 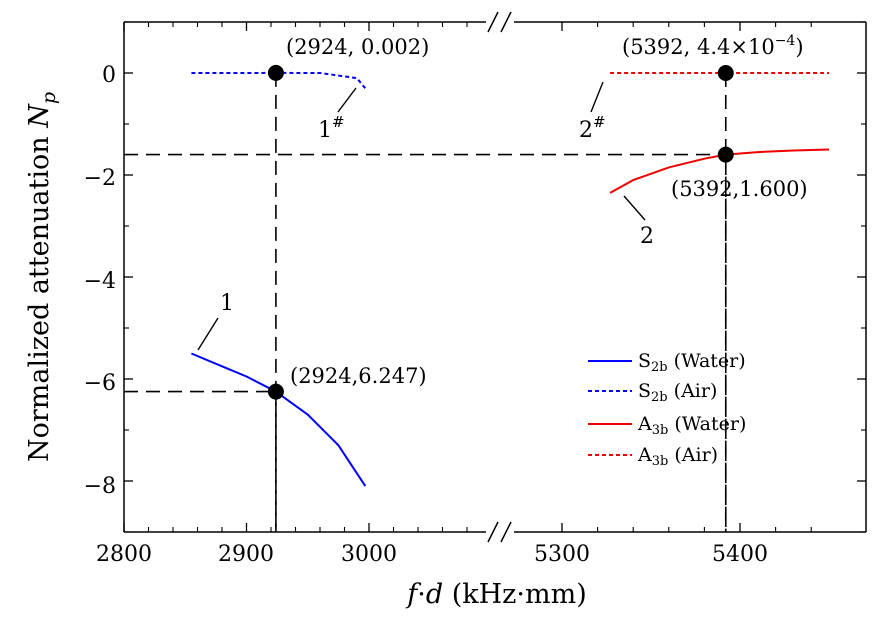 What do you see at coordinates (562, 554) in the screenshot?
I see `x-tick-label-5300: 5300` at bounding box center [562, 554].